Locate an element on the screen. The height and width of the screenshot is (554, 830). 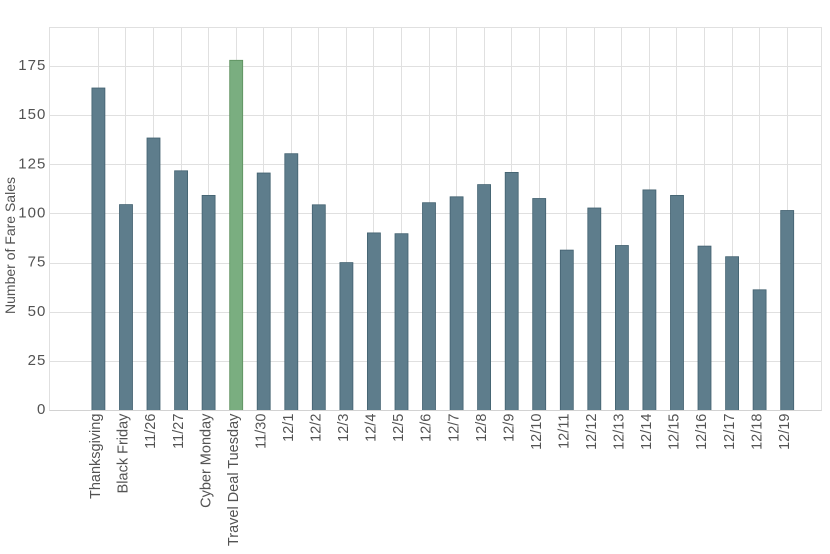
svg-text: 12/11 is located at coordinates (565, 431).